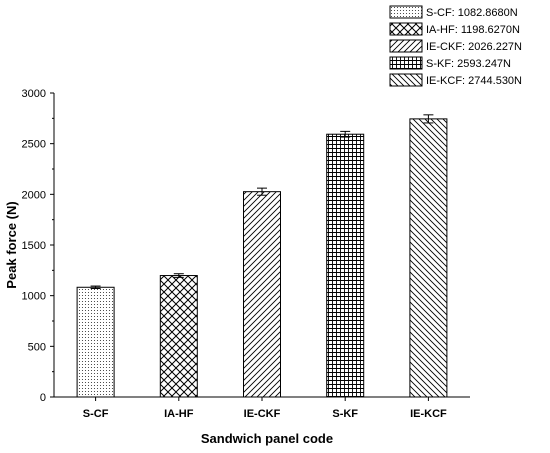 The image size is (550, 453). What do you see at coordinates (345, 414) in the screenshot?
I see `x-tick-label: S-KF` at bounding box center [345, 414].